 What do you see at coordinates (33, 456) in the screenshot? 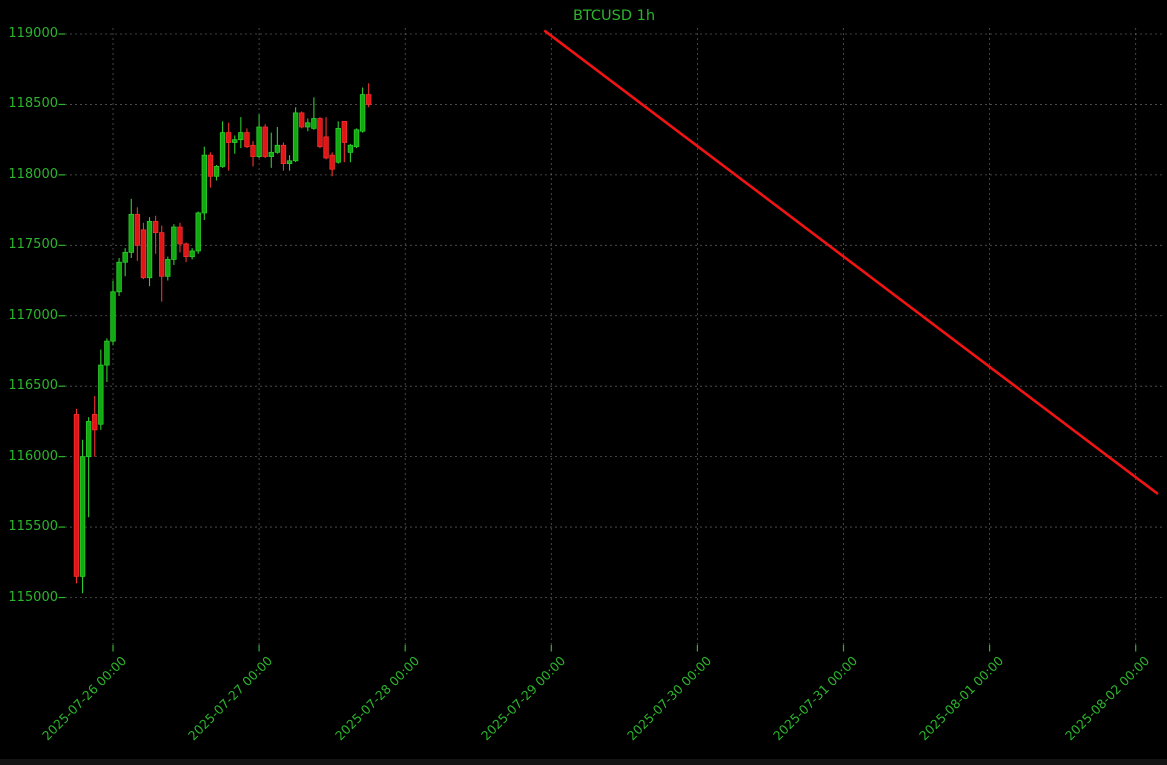
I see `y-tick-label: 116000` at bounding box center [33, 456].